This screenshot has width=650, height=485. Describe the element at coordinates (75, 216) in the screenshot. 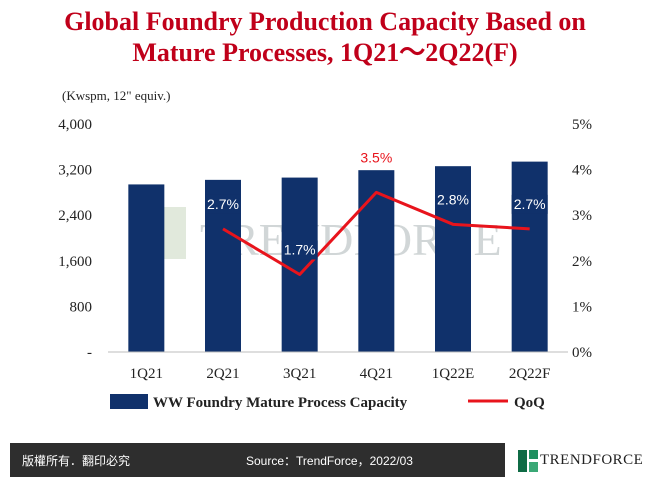

I see `left-tick-label: 2,400` at that location.